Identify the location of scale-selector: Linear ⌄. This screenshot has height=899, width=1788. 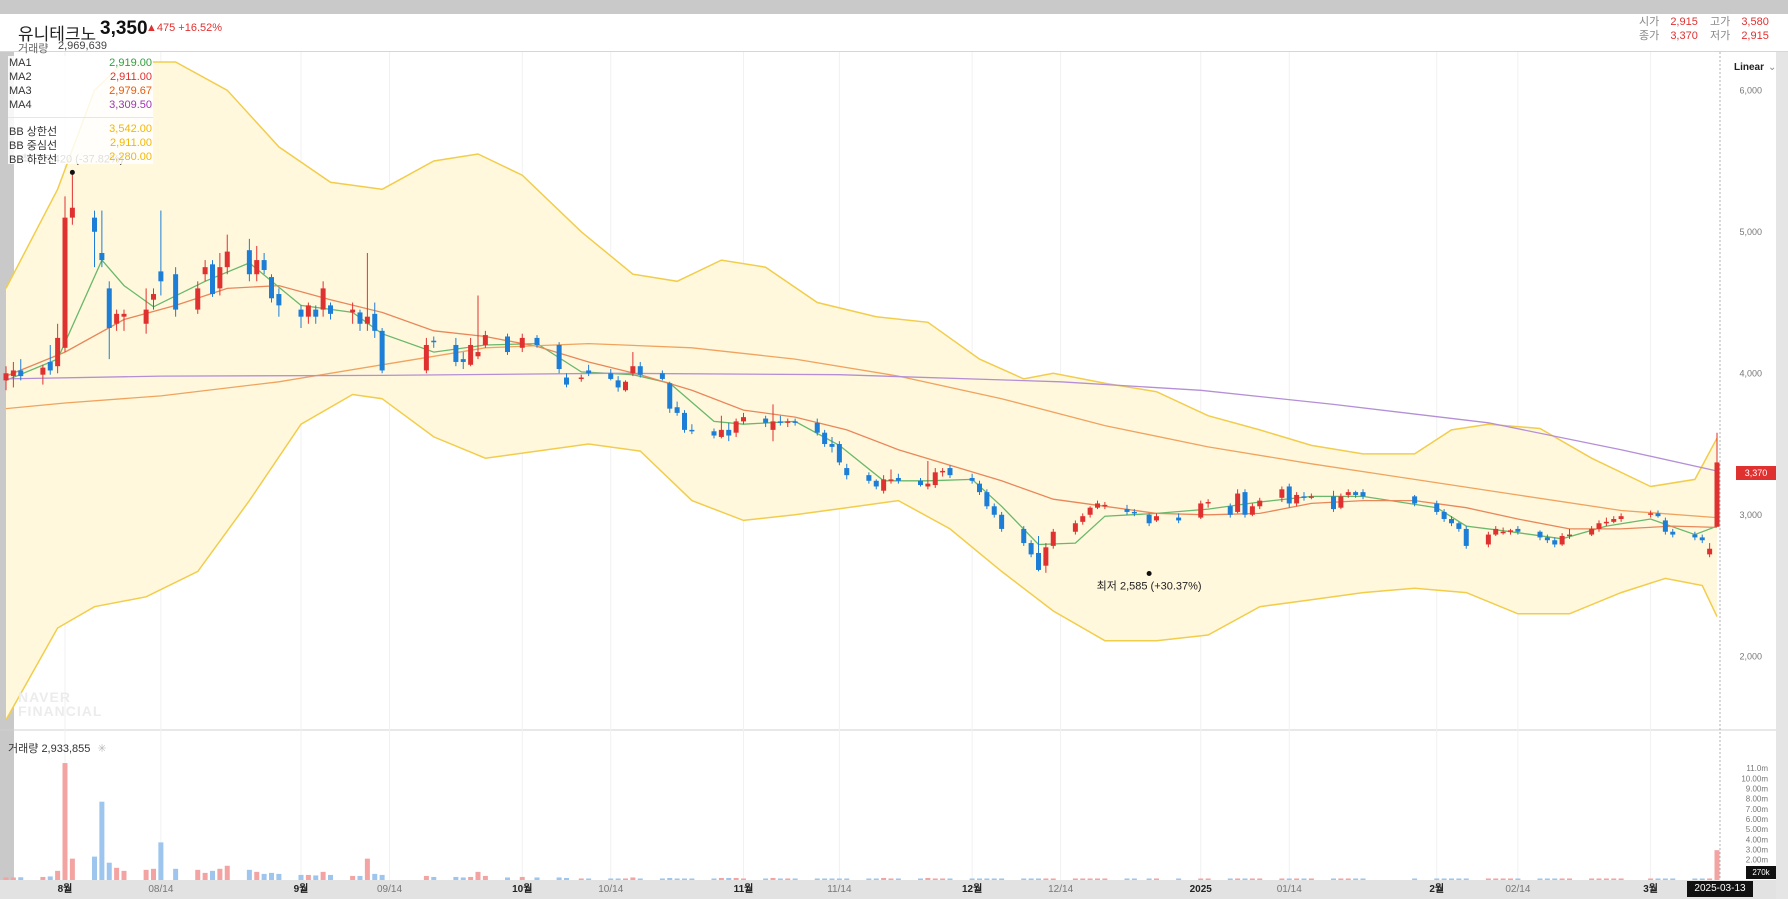
(1755, 67).